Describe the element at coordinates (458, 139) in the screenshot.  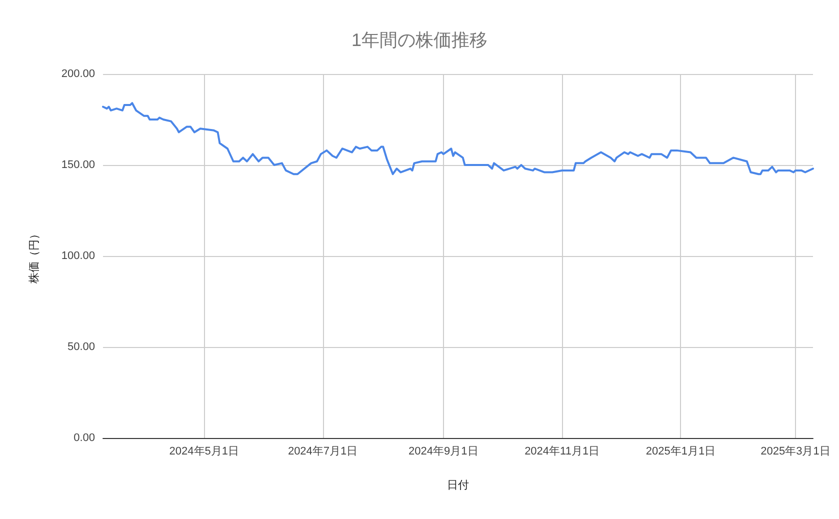
I see `line-series` at that location.